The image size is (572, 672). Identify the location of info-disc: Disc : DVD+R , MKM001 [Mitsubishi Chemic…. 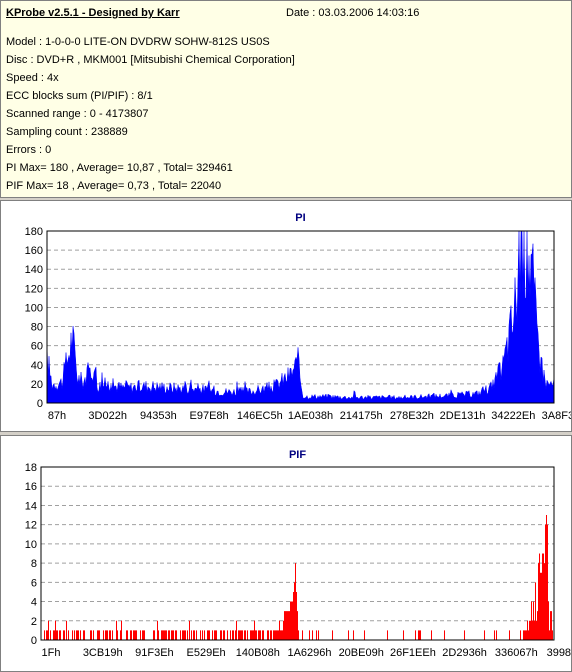
(150, 60).